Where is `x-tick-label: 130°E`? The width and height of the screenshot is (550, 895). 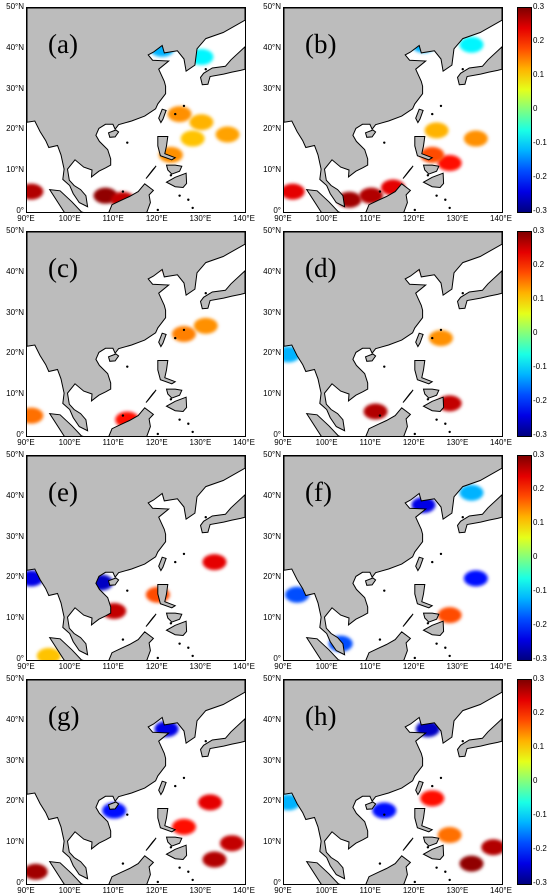 x-tick-label: 130°E is located at coordinates (457, 666).